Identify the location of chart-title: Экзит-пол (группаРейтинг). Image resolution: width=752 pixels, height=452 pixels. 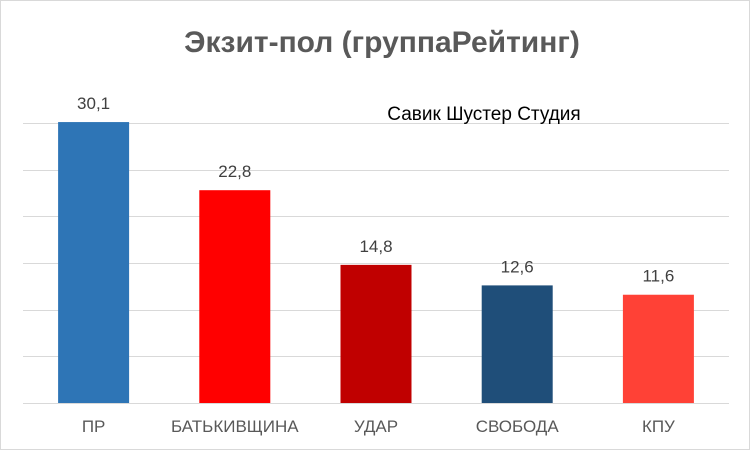
(382, 42).